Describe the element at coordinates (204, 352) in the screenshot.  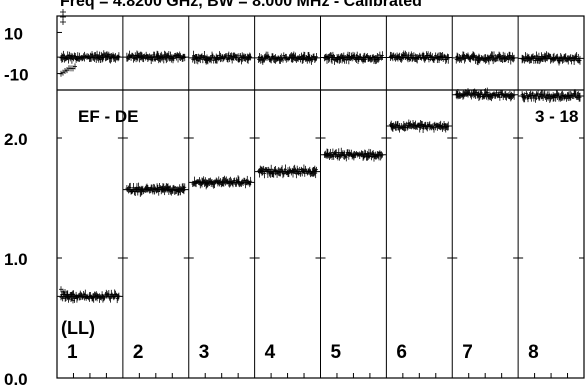
I see `panel-number-label: 3` at that location.